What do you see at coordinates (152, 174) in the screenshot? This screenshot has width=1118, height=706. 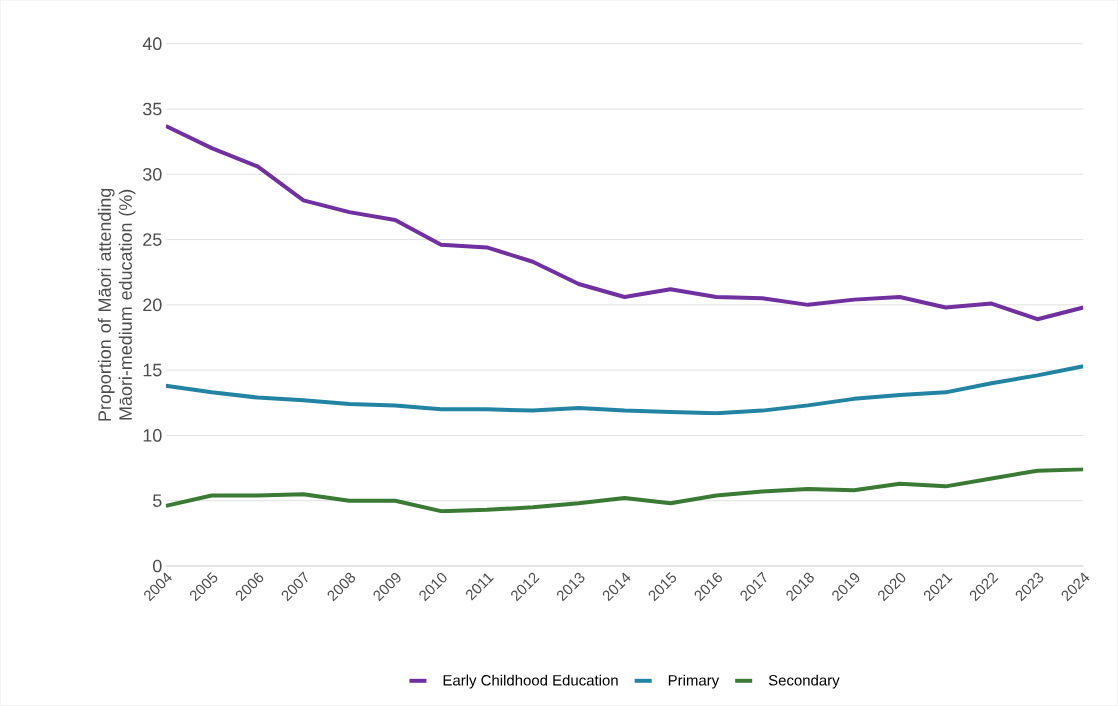 I see `y-tick-label: 30` at bounding box center [152, 174].